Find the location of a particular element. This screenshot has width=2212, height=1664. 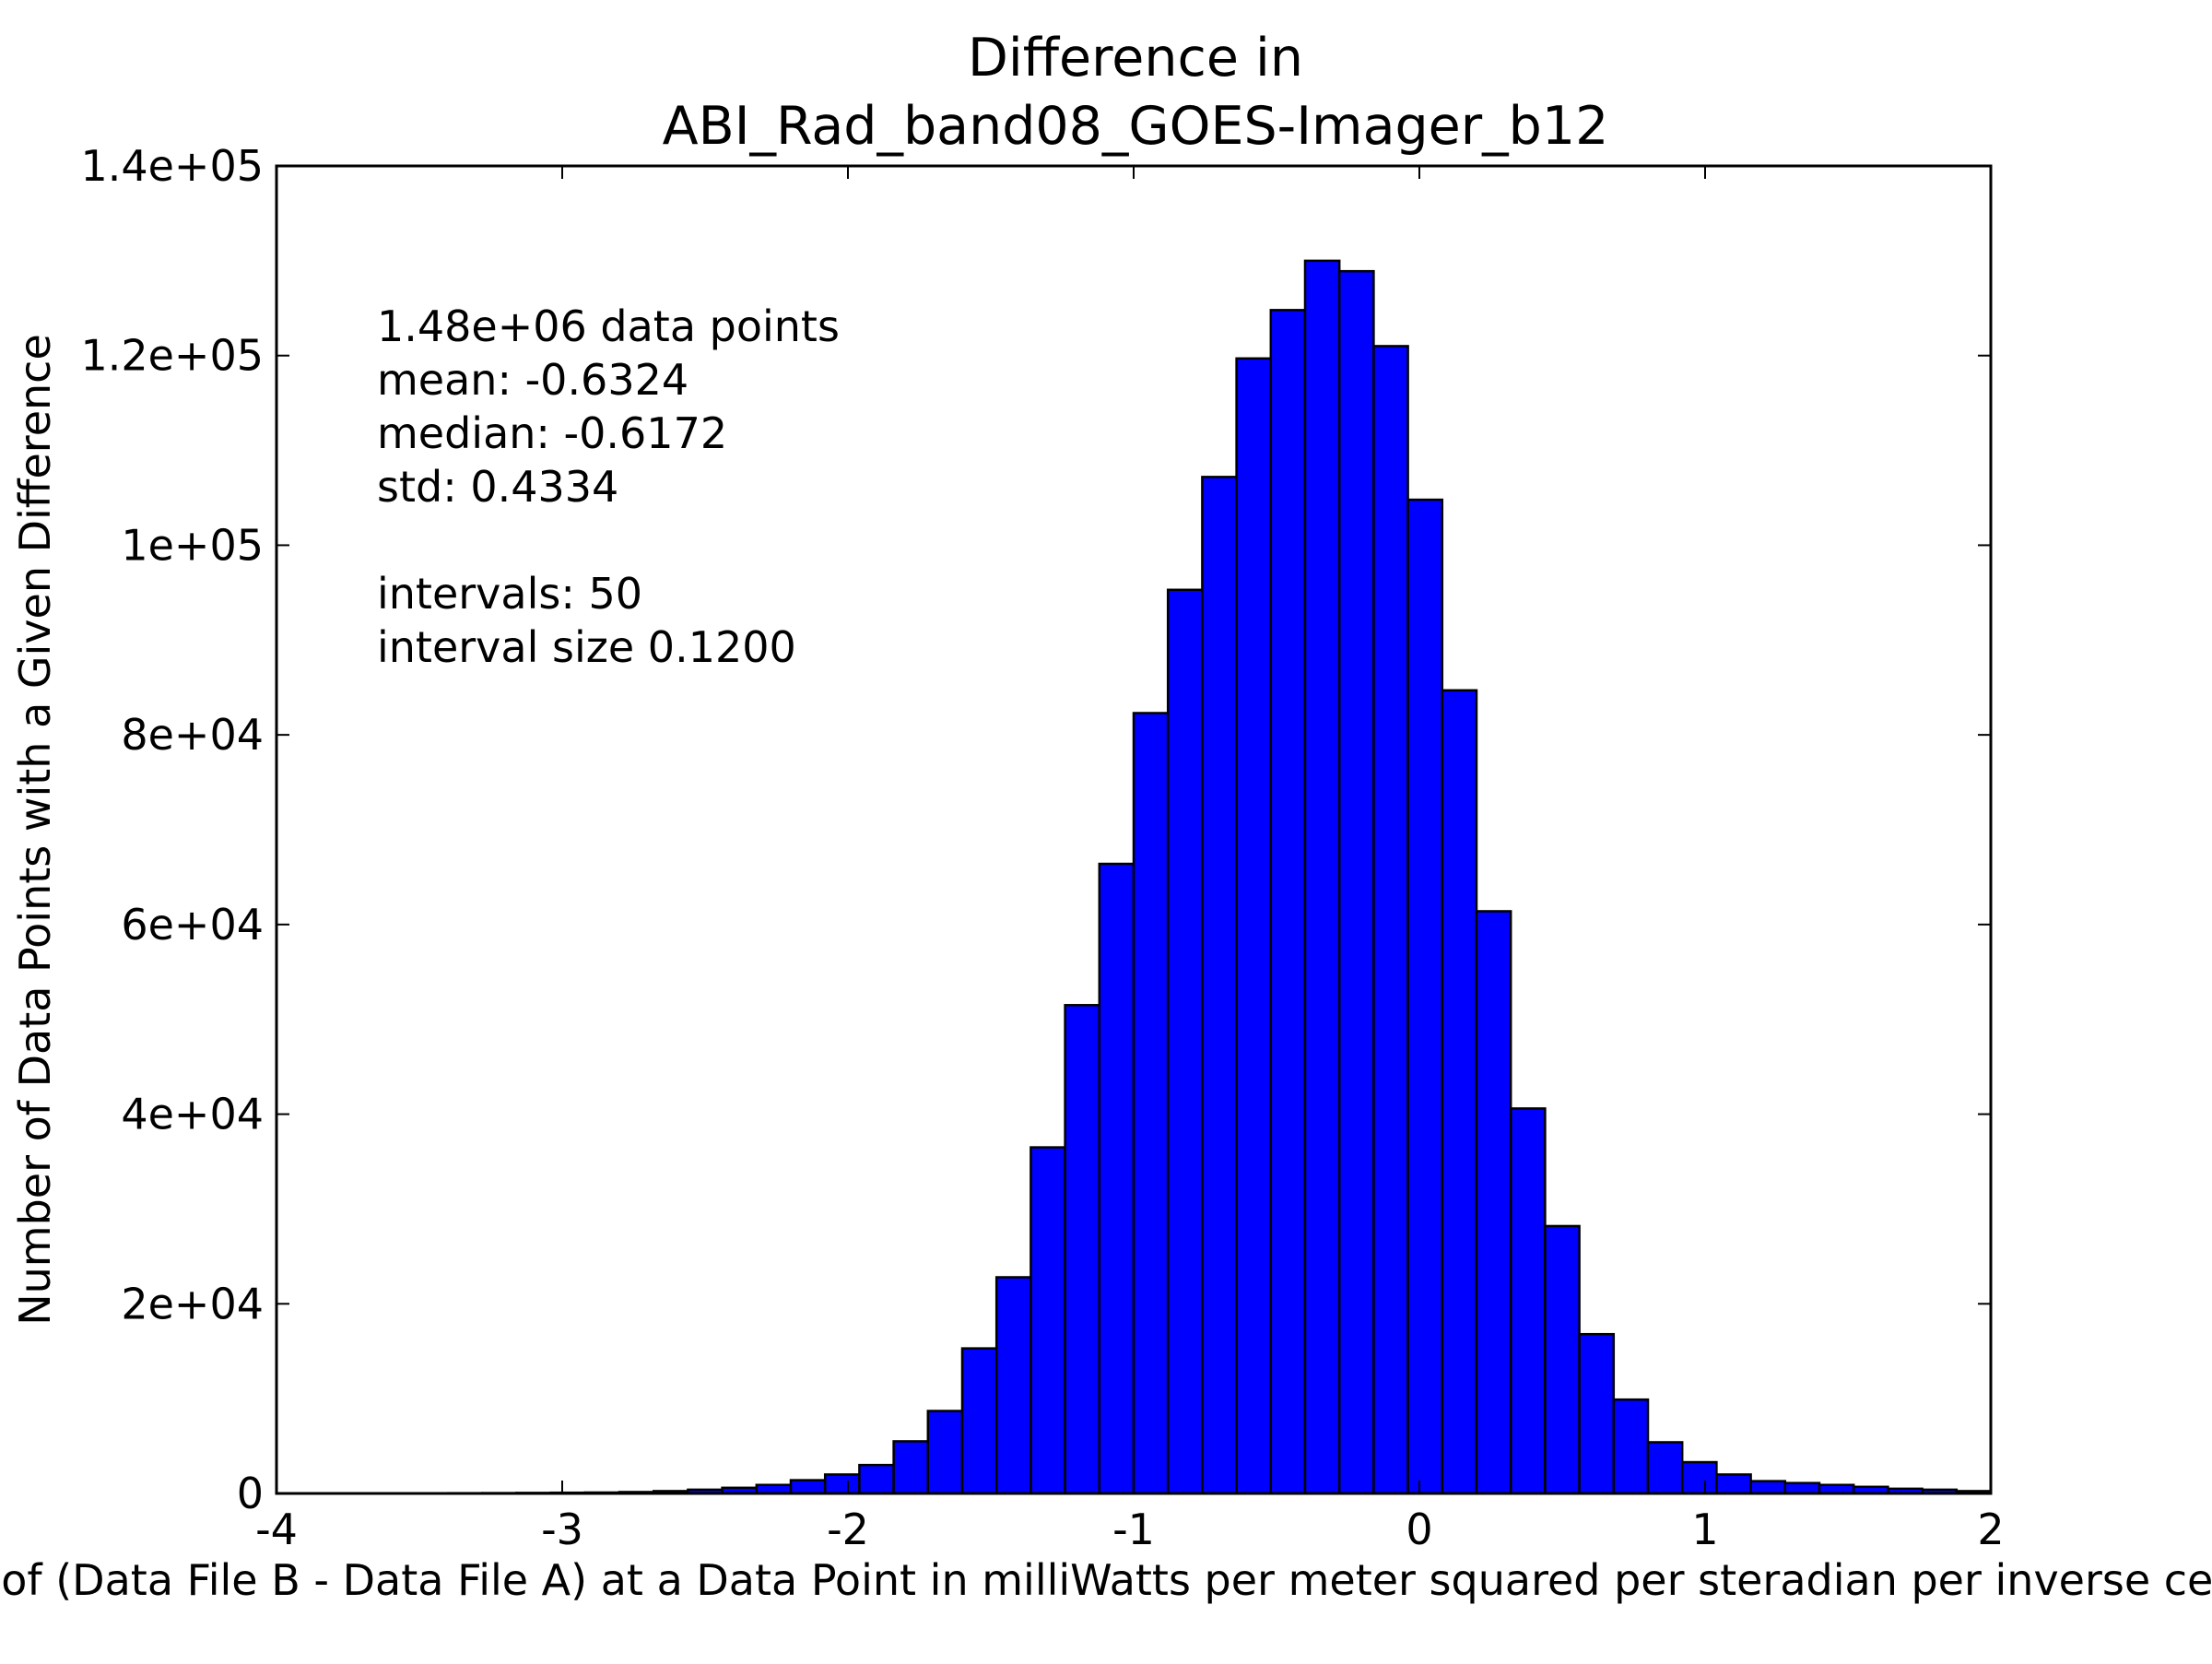

y-tick-label: 1.2e+05 is located at coordinates (172, 356).